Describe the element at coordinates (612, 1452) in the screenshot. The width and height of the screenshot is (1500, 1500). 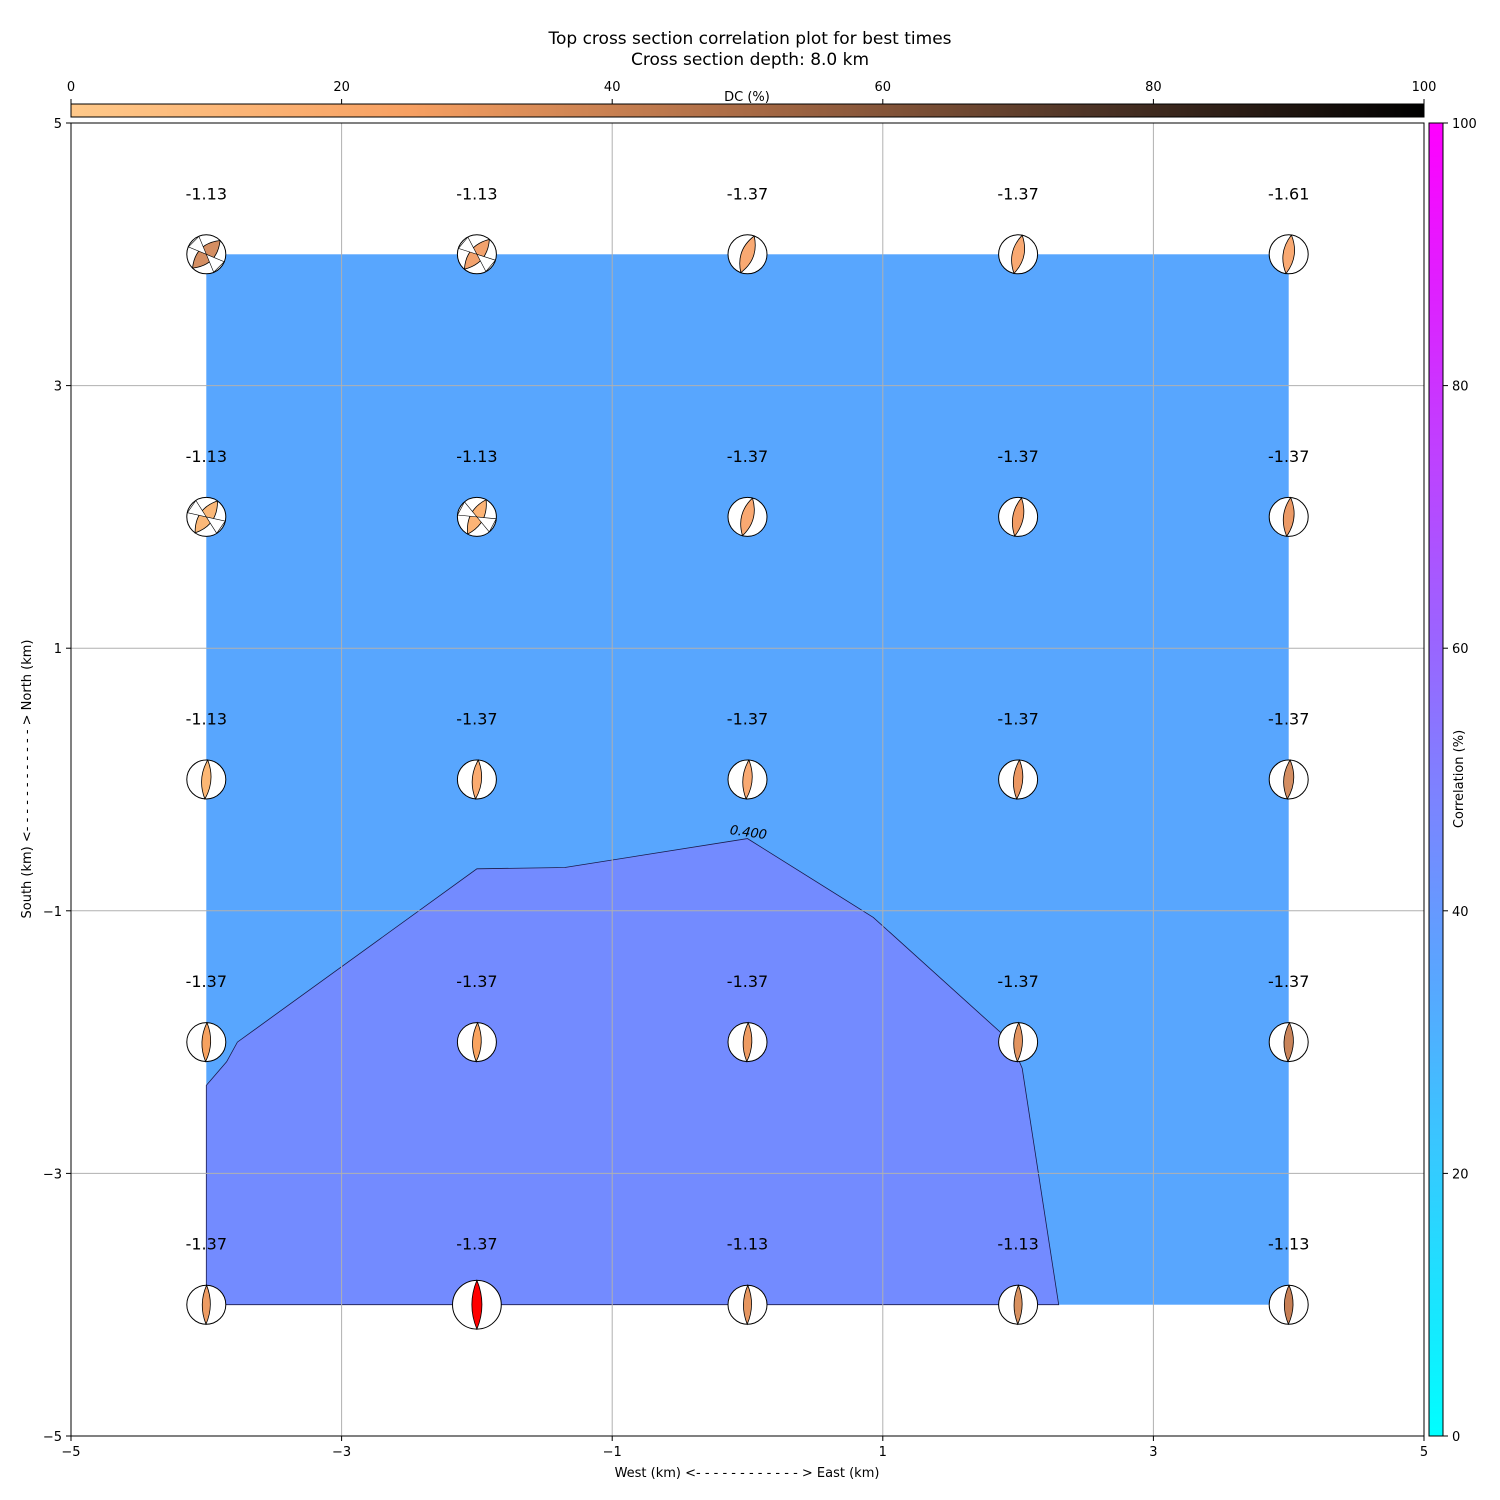
I see `x-tick-label: −1` at that location.